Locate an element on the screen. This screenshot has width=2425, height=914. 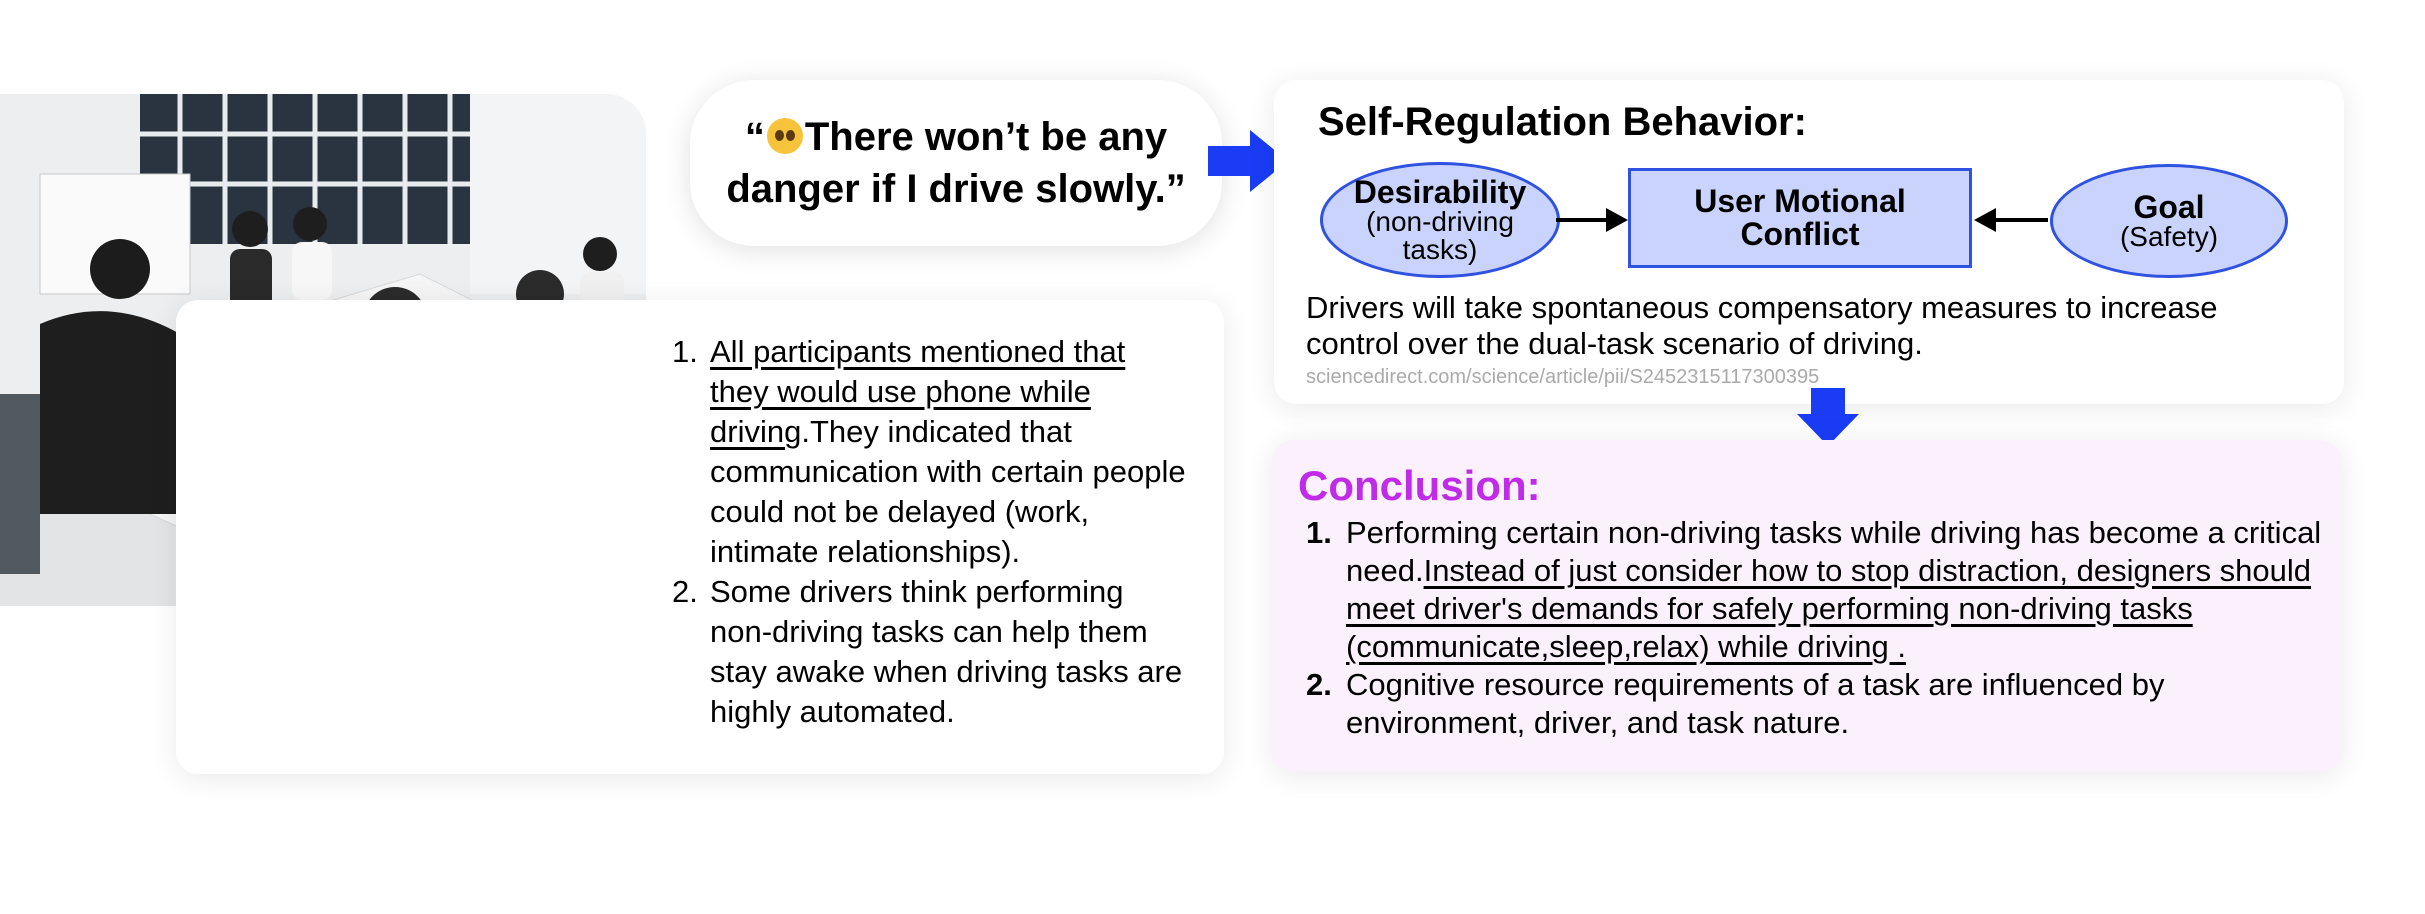
self-regulation-title: Self-Regulation Behavior: is located at coordinates (1562, 122).